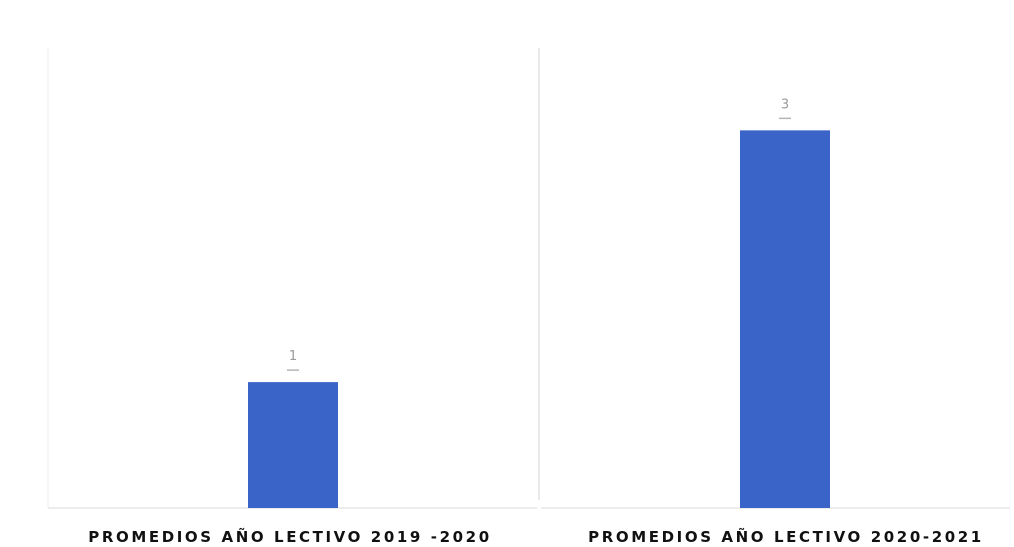  What do you see at coordinates (290, 536) in the screenshot?
I see `category-label-1: PROMEDIOS AÑO LECTIVO 2019 -2020` at bounding box center [290, 536].